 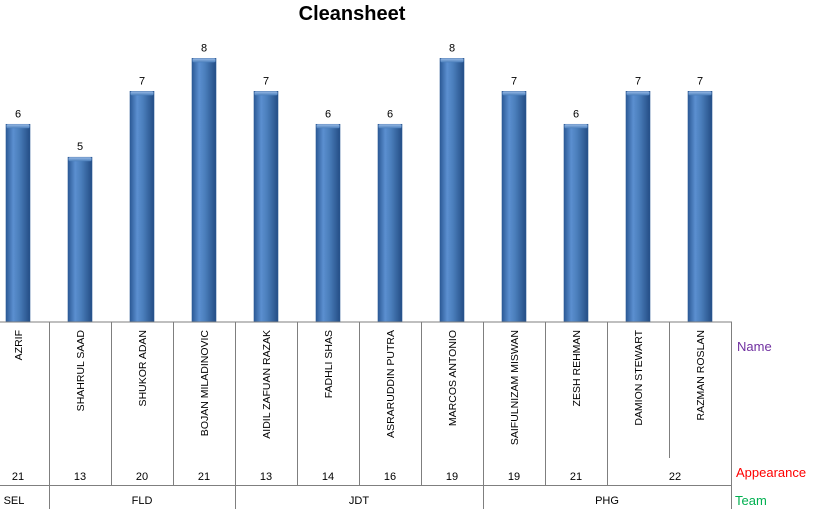 What do you see at coordinates (639, 377) in the screenshot?
I see `category-label: DAMION STEWART` at bounding box center [639, 377].